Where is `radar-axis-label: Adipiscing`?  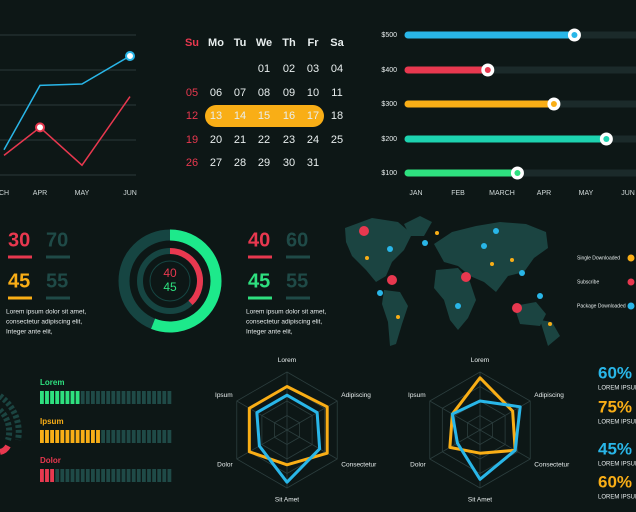
radar-axis-label: Adipiscing is located at coordinates (356, 395).